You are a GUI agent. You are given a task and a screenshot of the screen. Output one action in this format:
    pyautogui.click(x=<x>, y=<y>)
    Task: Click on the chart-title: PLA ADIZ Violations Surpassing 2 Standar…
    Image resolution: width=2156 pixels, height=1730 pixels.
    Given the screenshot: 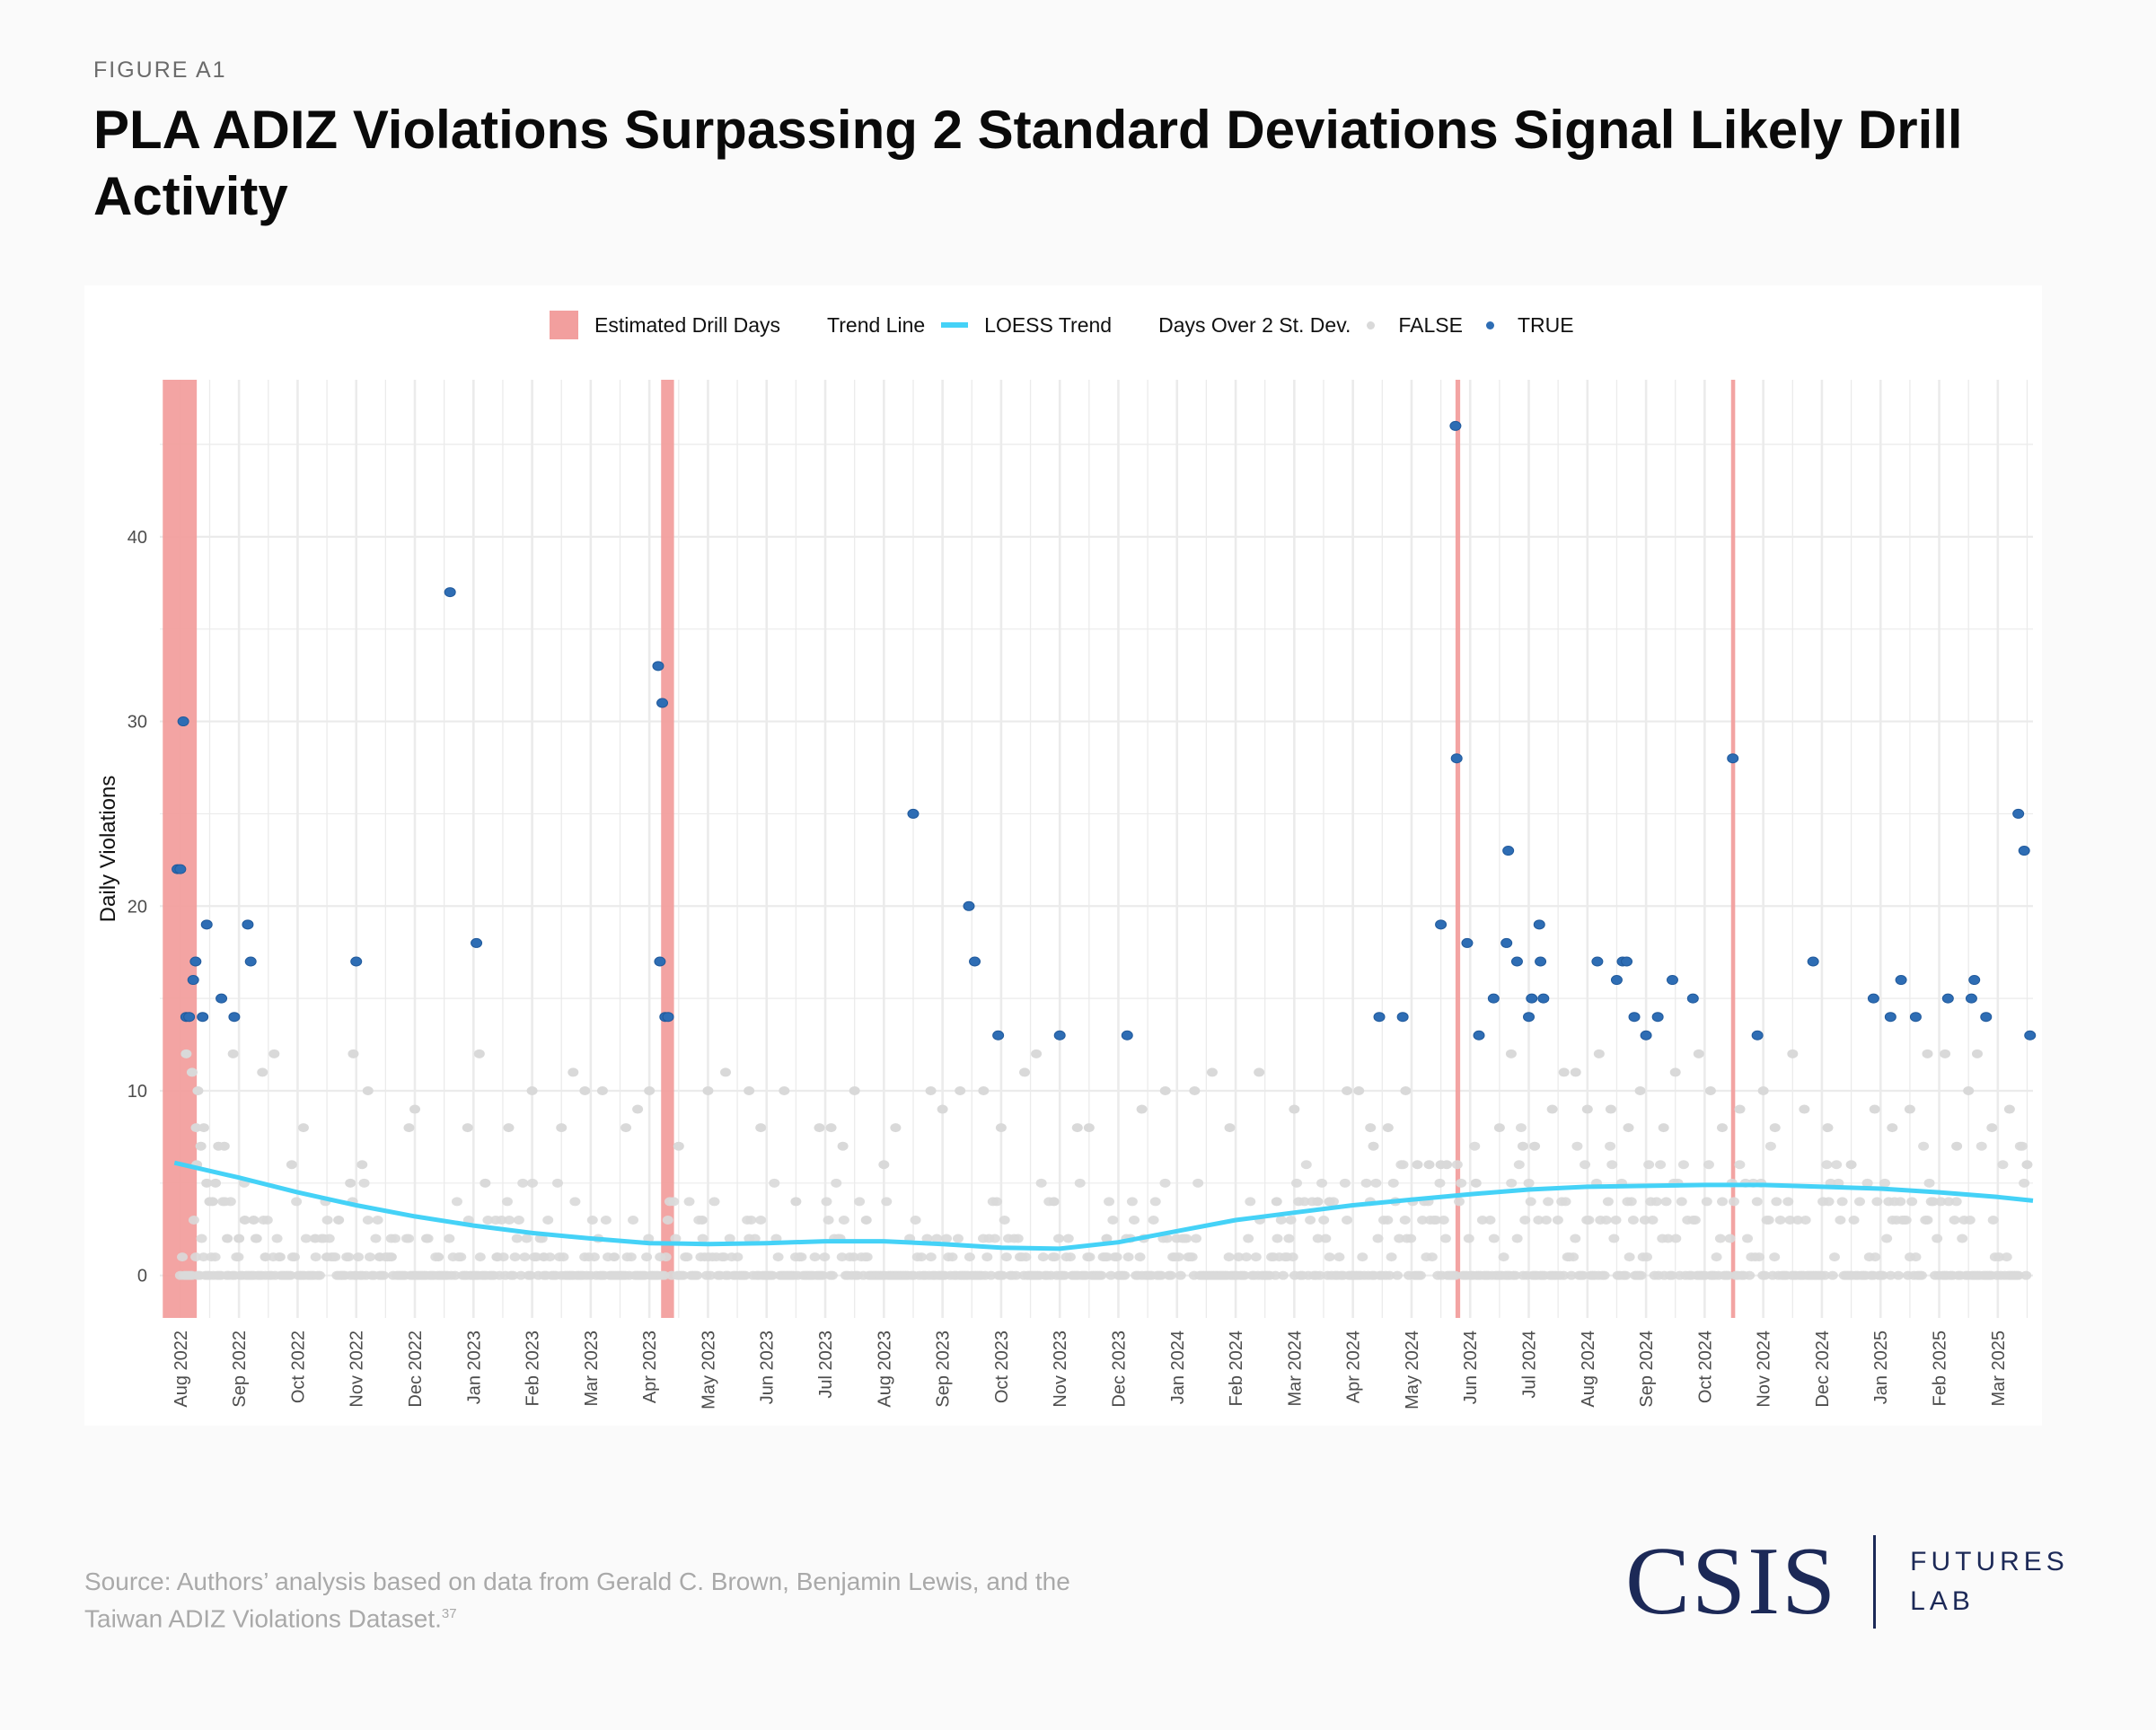 What is the action you would take?
    pyautogui.click(x=1028, y=163)
    